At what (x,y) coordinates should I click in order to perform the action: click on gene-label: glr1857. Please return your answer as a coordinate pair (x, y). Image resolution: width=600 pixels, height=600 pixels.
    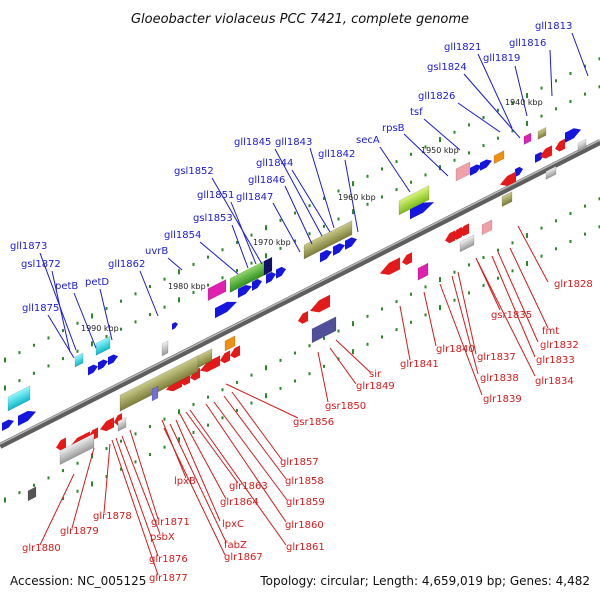
    Looking at the image, I should click on (299, 462).